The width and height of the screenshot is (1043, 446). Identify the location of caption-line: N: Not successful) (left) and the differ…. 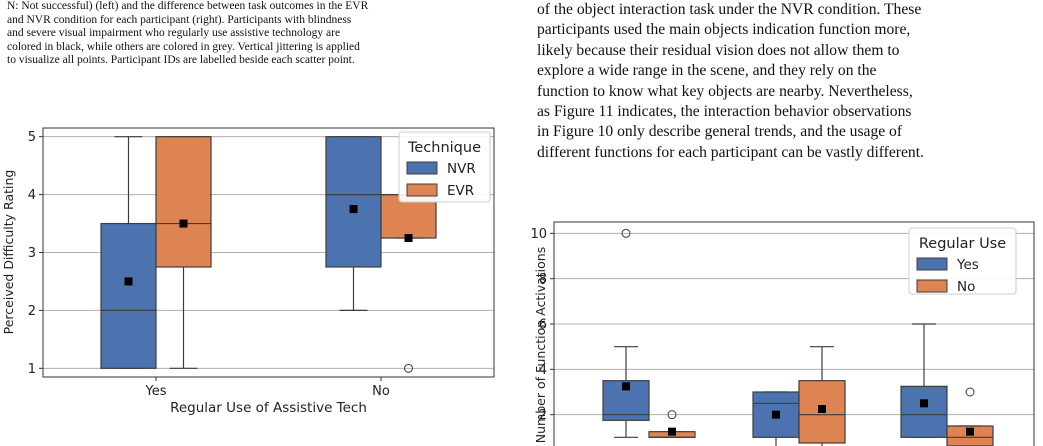
(188, 6).